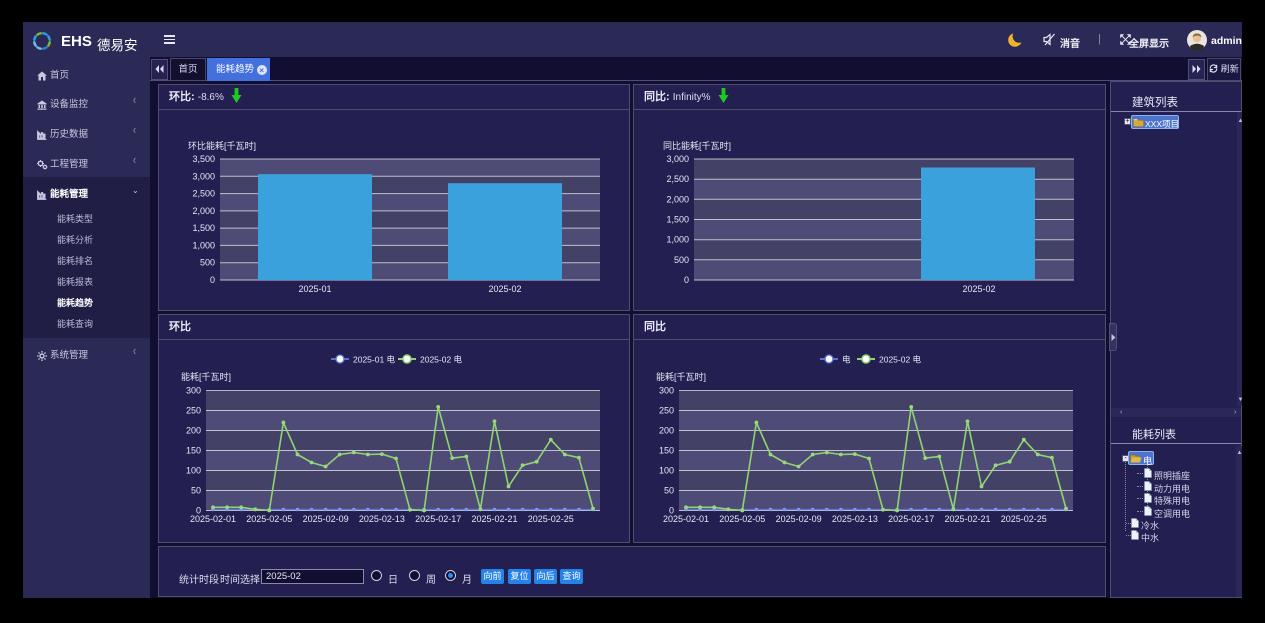  I want to click on svg-text: 3,500, so click(203, 159).